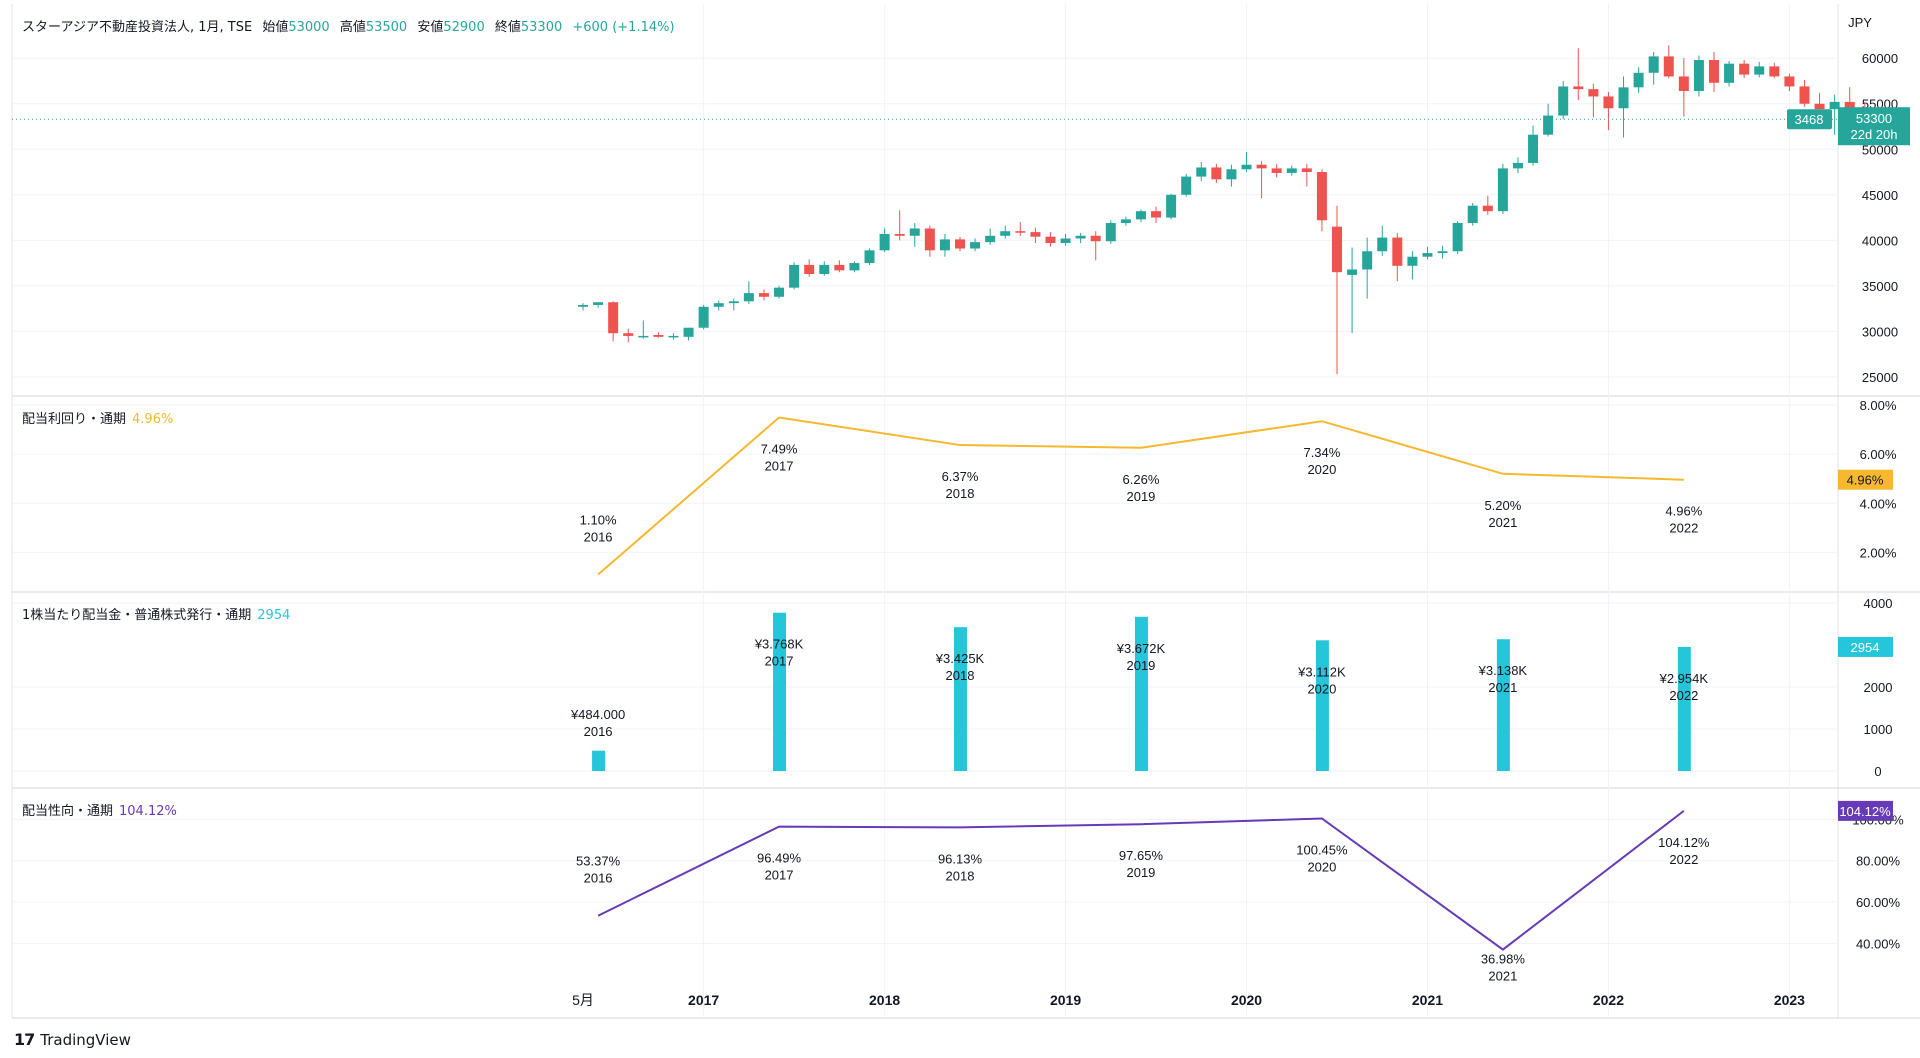 The height and width of the screenshot is (1058, 1920). I want to click on data-label: 5.20%, so click(1502, 505).